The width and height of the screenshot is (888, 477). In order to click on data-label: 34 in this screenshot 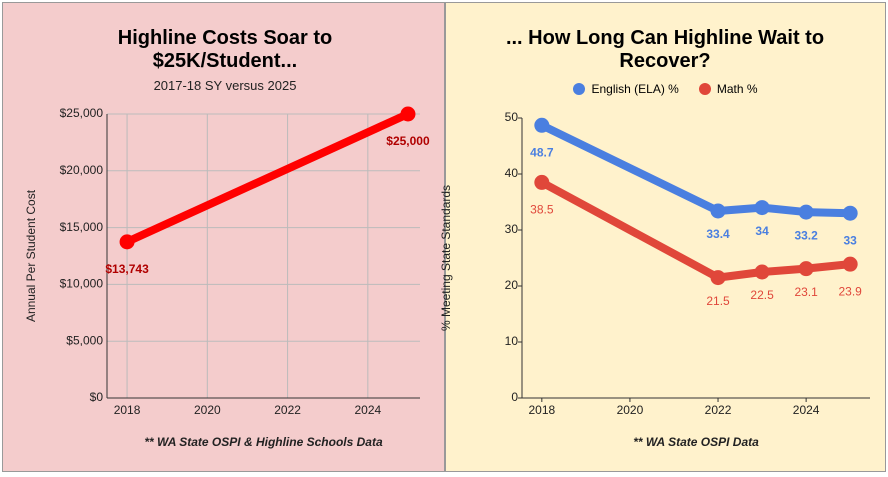, I will do `click(762, 231)`.